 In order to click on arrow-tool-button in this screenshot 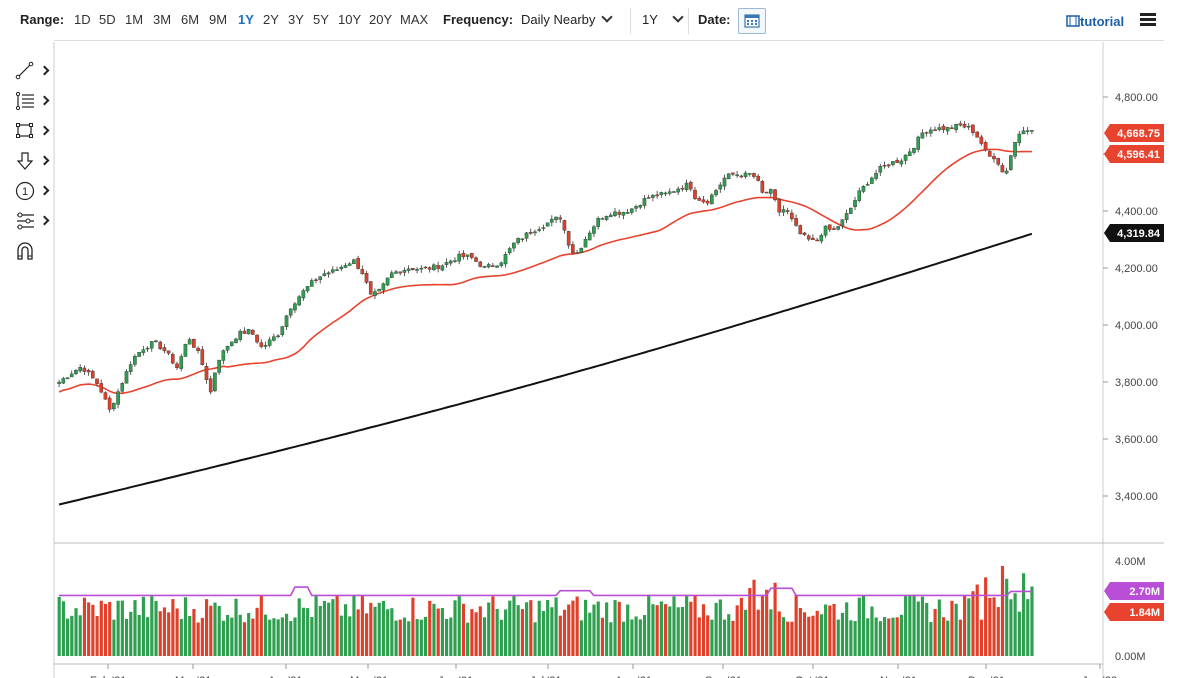, I will do `click(32, 163)`.